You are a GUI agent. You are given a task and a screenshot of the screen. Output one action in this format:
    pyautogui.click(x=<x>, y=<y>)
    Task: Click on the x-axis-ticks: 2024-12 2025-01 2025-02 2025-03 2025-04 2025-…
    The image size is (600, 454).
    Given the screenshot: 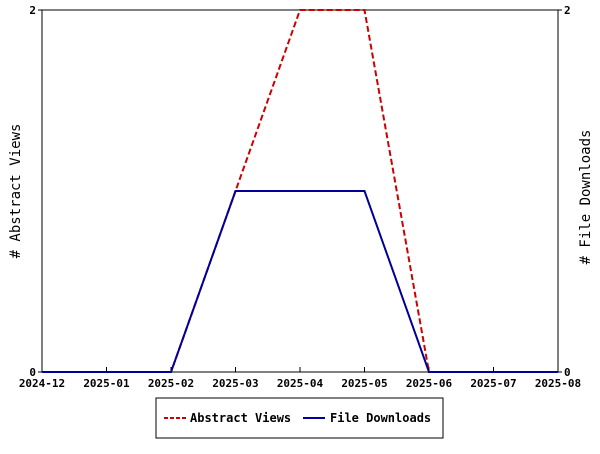 What is the action you would take?
    pyautogui.click(x=300, y=378)
    